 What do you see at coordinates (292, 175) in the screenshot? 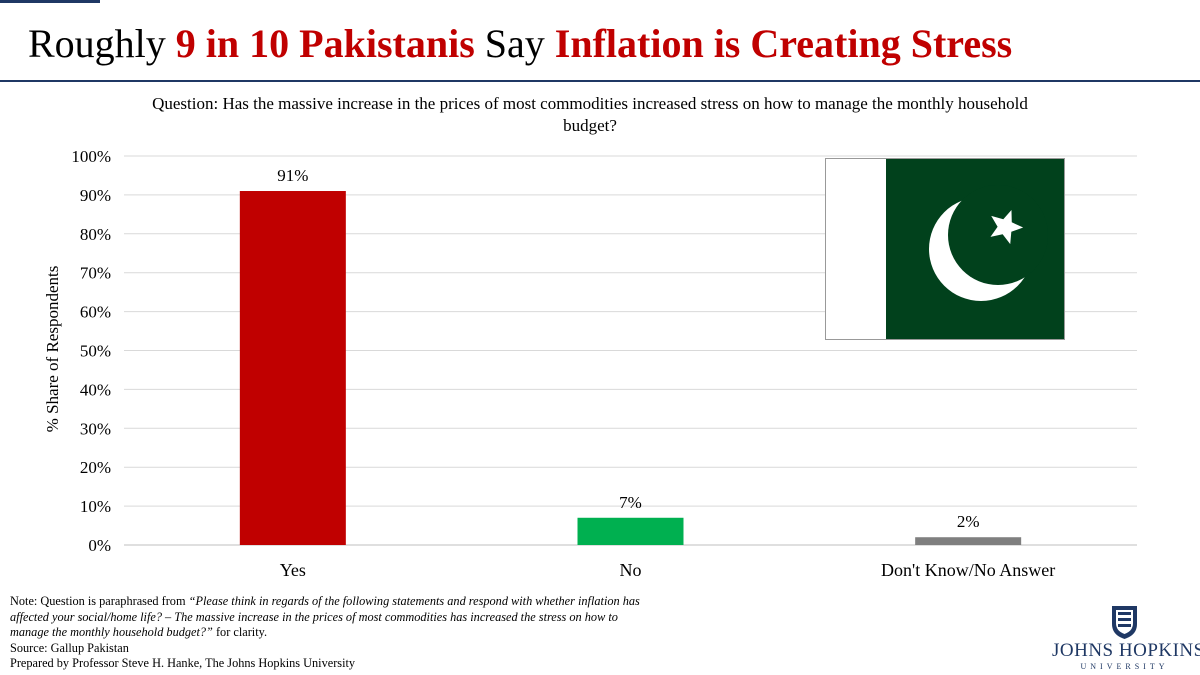
I see `data-label: 91%` at bounding box center [292, 175].